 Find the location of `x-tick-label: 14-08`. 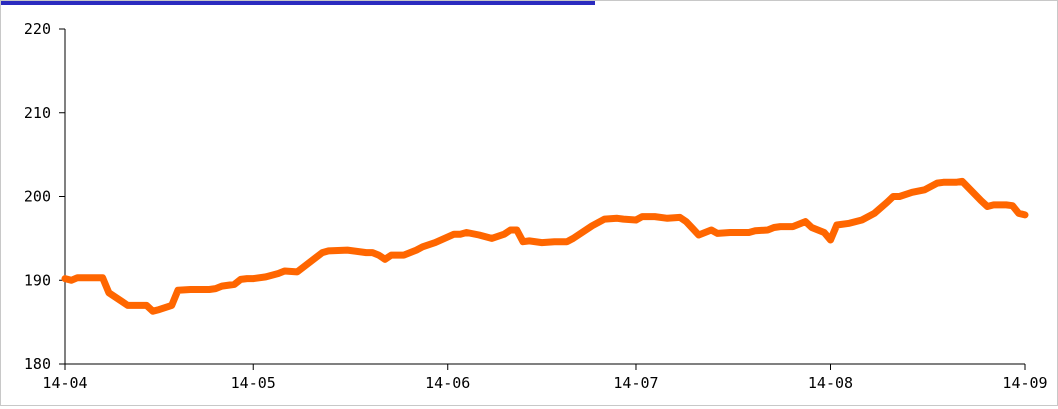

x-tick-label: 14-08 is located at coordinates (830, 383).